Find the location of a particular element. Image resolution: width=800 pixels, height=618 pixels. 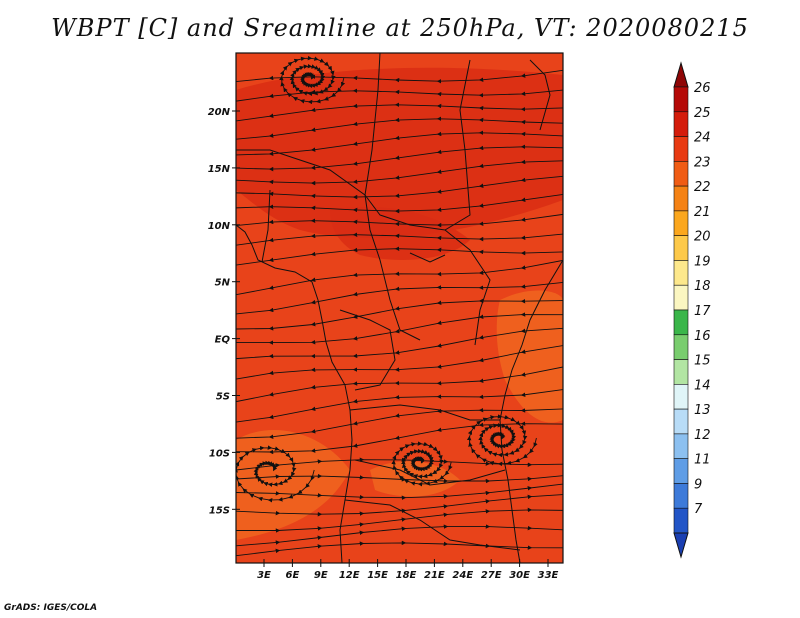

colorbar-label: 18 is located at coordinates (702, 286).